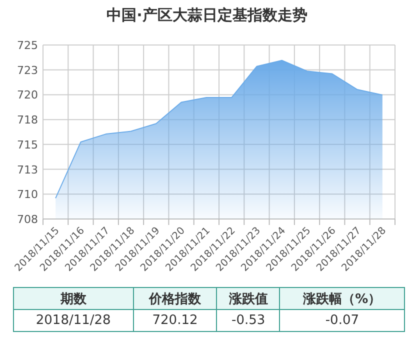  What do you see at coordinates (175, 299) in the screenshot?
I see `text: 价格指数` at bounding box center [175, 299].